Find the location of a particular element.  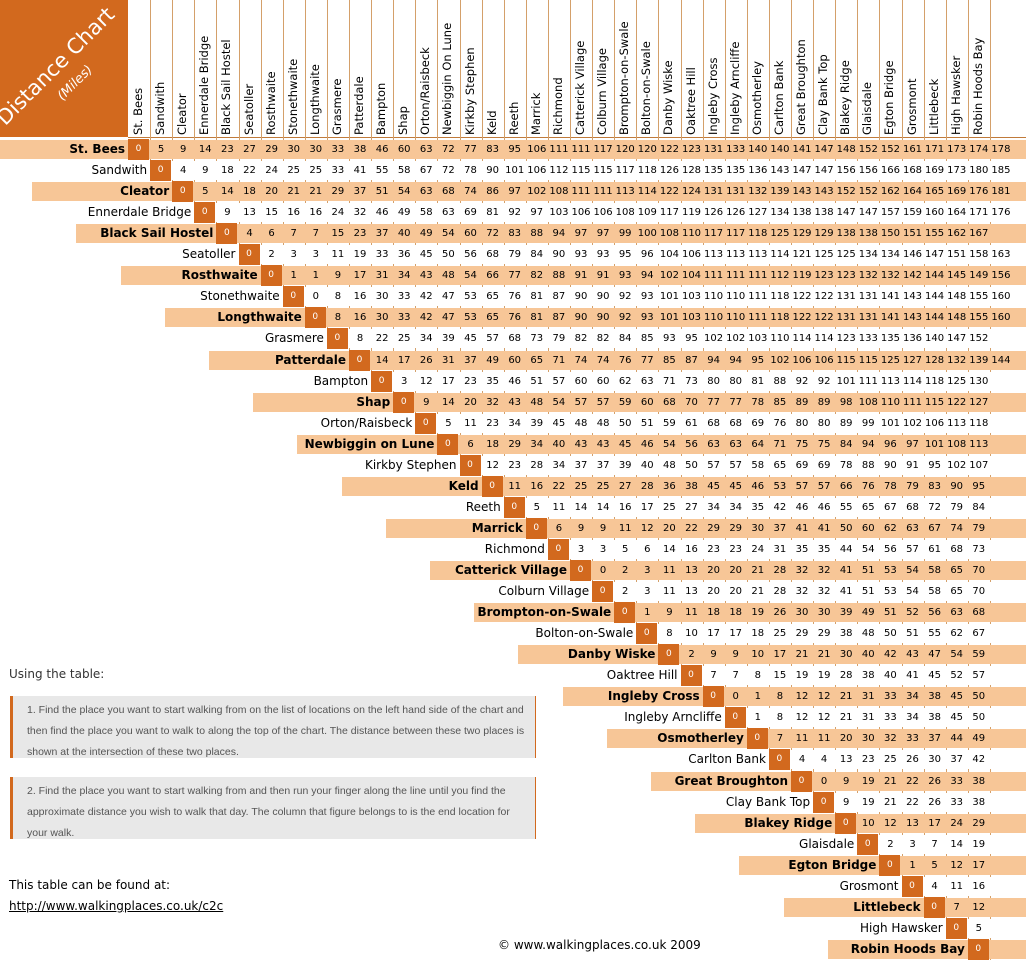

distance-cell: 45 is located at coordinates (736, 486).